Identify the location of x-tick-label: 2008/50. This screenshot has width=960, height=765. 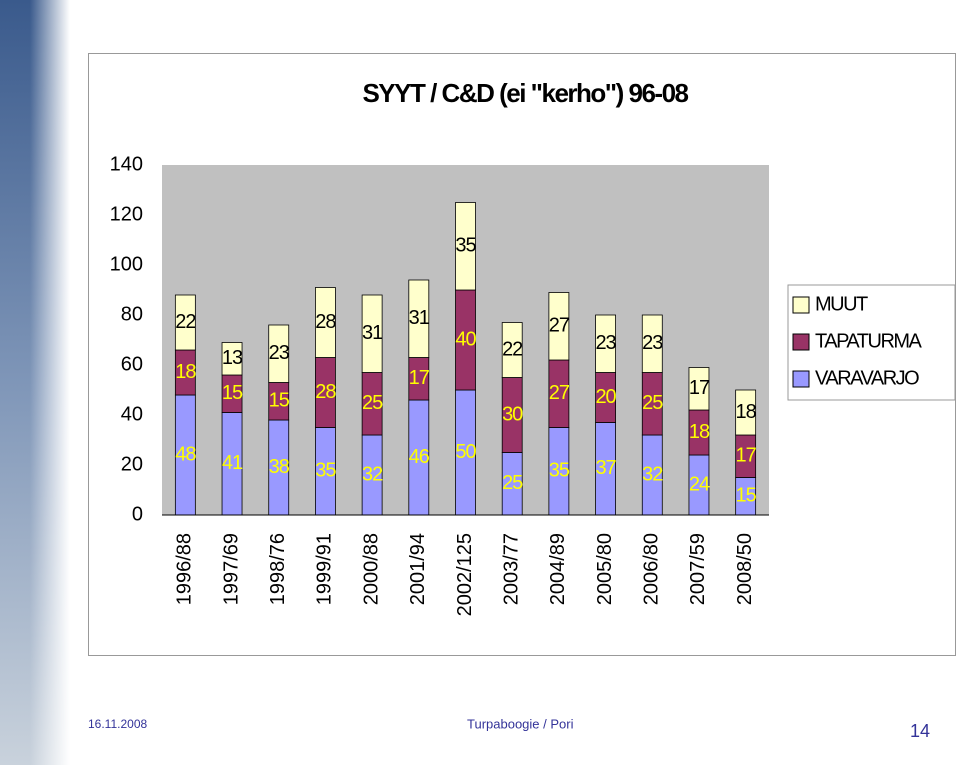
(745, 569).